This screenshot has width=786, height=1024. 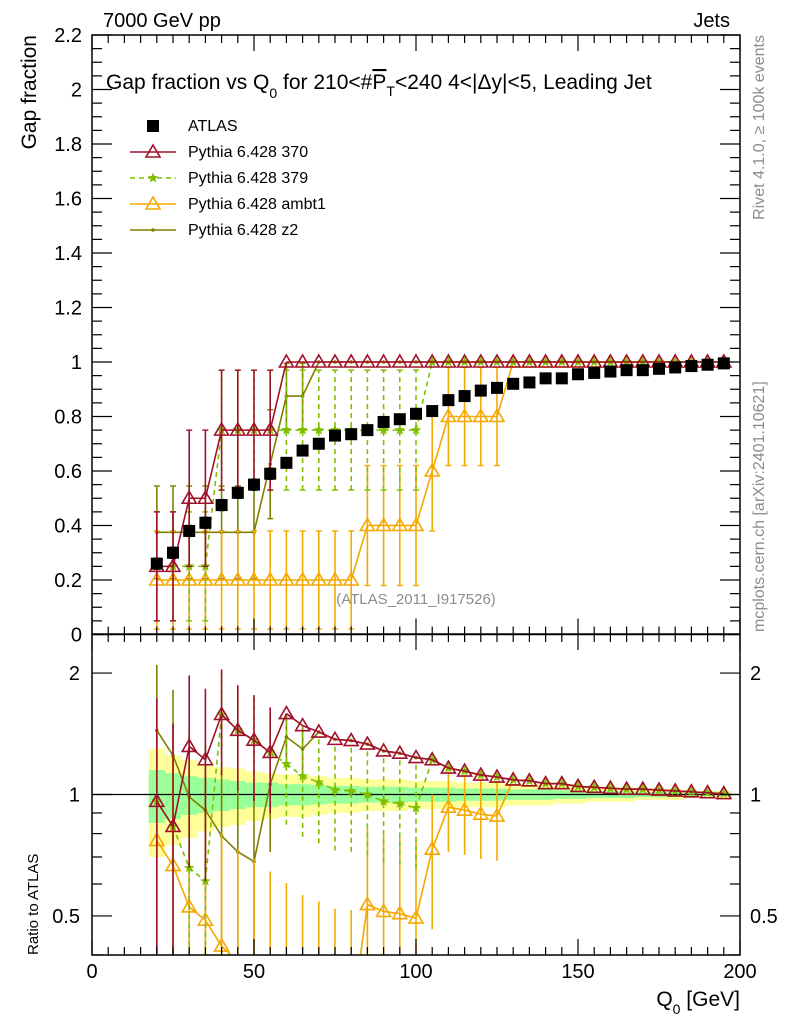 What do you see at coordinates (324, 82) in the screenshot?
I see `title-part: for 210<#` at bounding box center [324, 82].